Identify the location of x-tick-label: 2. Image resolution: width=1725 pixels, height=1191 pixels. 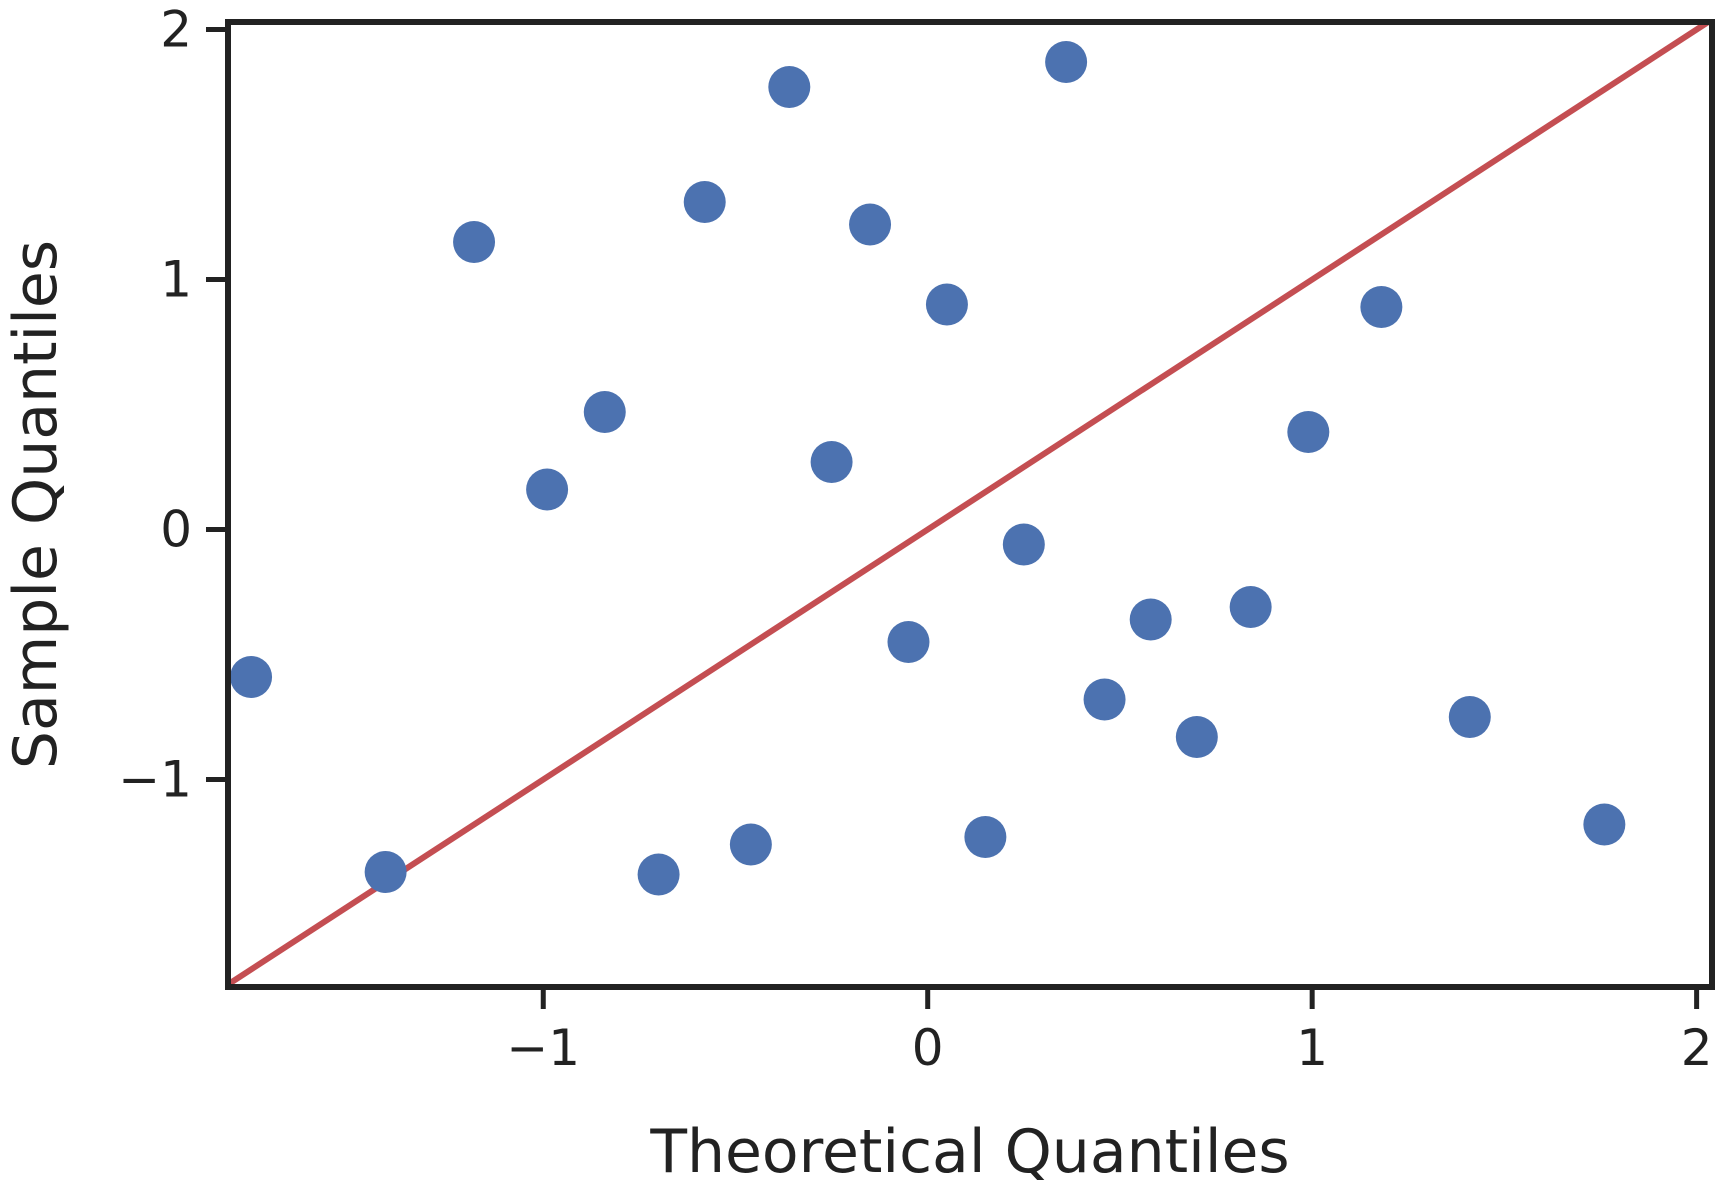
(1697, 1048).